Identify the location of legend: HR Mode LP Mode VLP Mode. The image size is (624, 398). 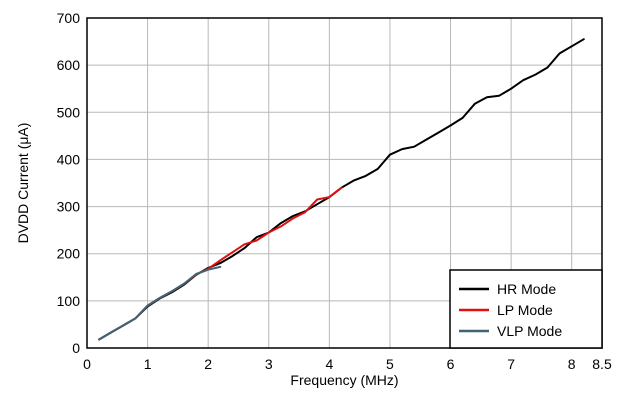
(526, 309).